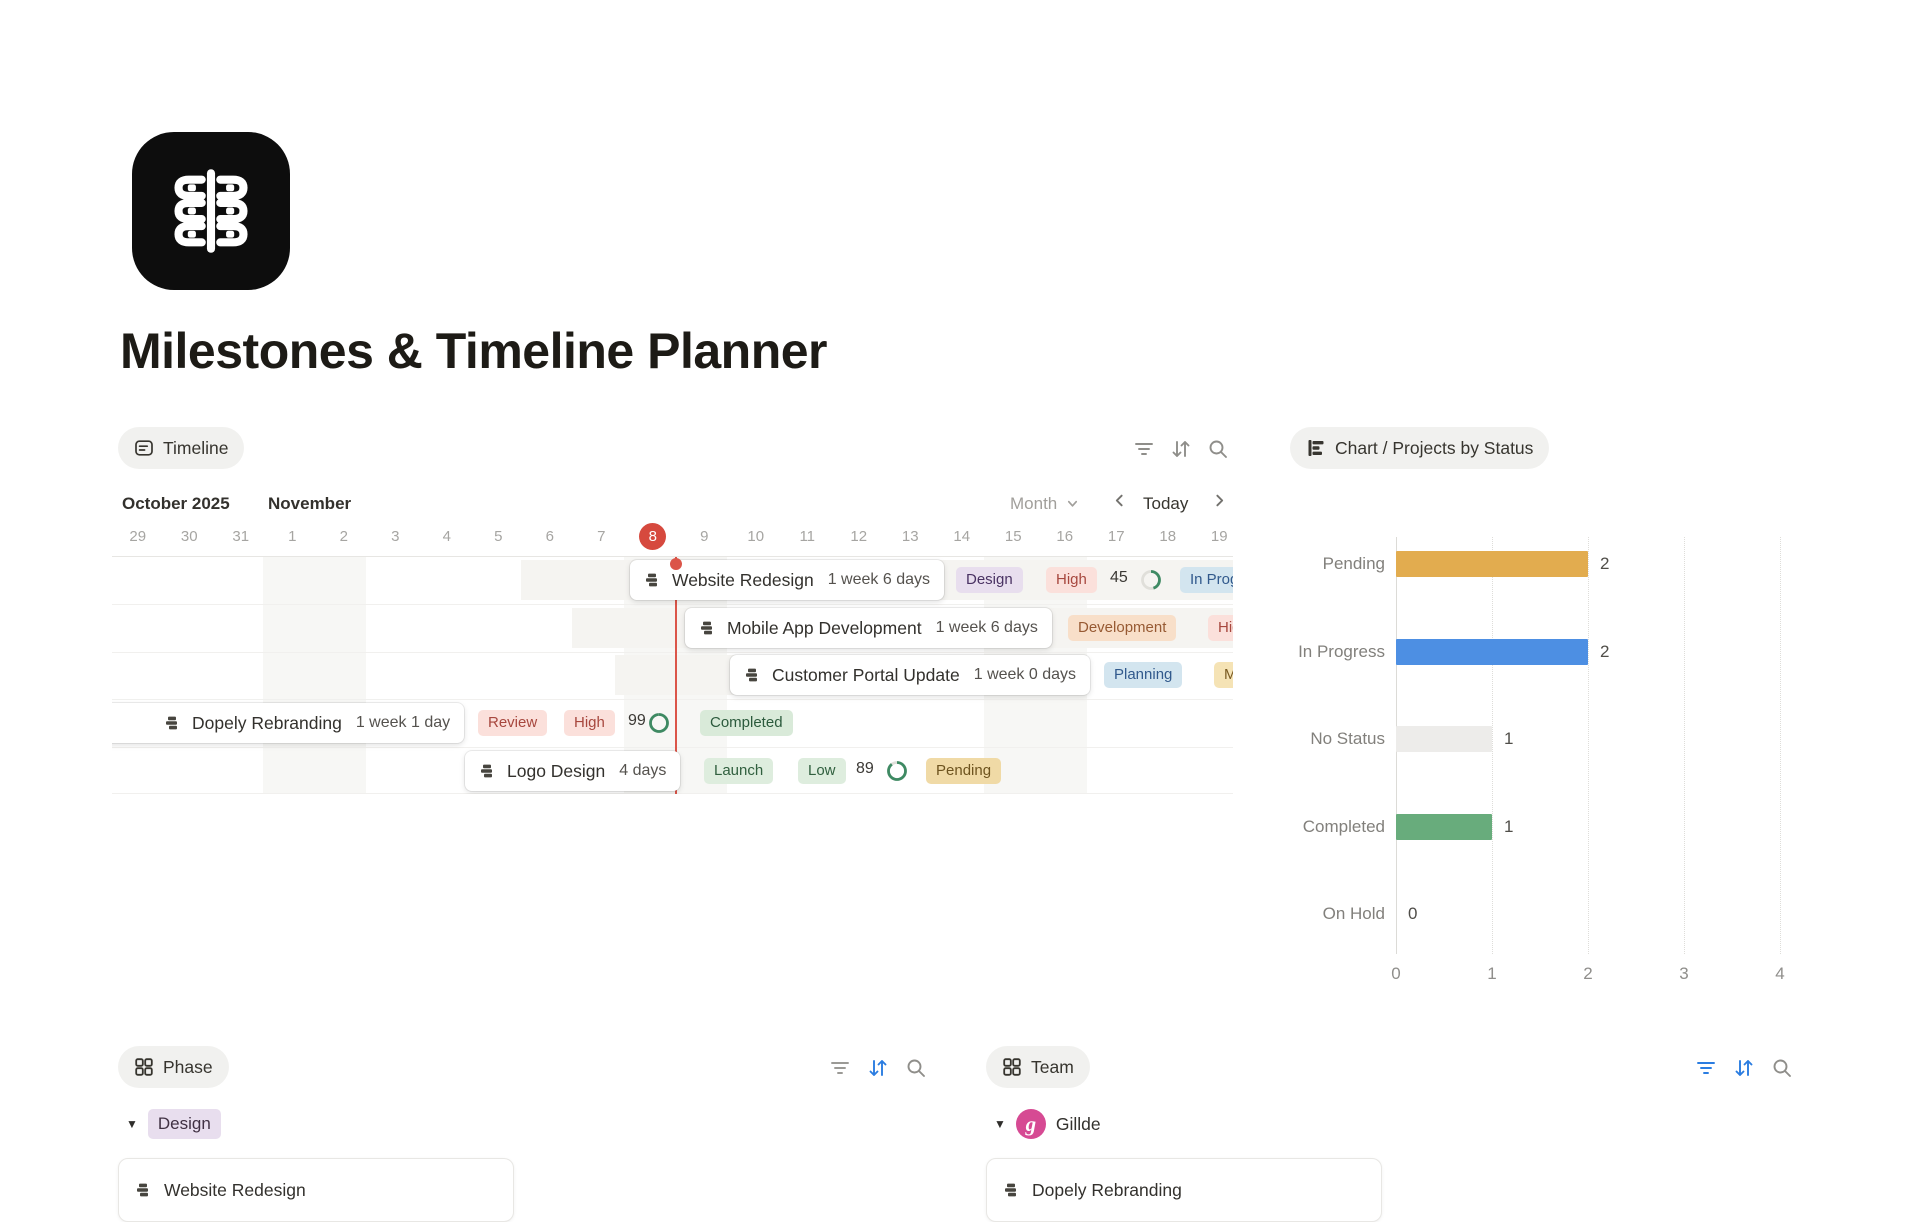 Image resolution: width=1920 pixels, height=1222 pixels. What do you see at coordinates (1078, 1123) in the screenshot?
I see `group-label: Gillde` at bounding box center [1078, 1123].